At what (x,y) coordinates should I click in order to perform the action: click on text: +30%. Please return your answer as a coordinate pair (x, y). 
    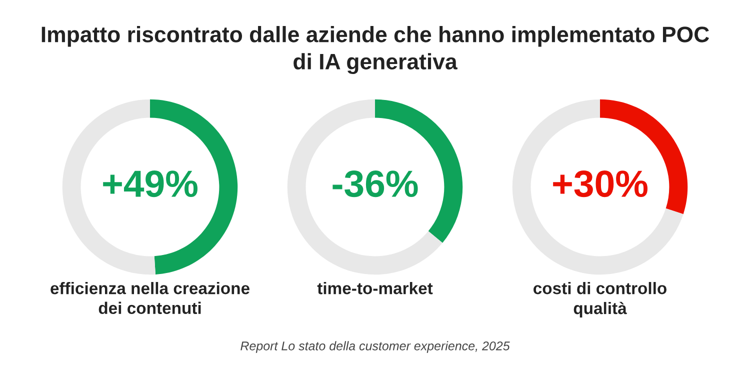
    Looking at the image, I should click on (600, 184).